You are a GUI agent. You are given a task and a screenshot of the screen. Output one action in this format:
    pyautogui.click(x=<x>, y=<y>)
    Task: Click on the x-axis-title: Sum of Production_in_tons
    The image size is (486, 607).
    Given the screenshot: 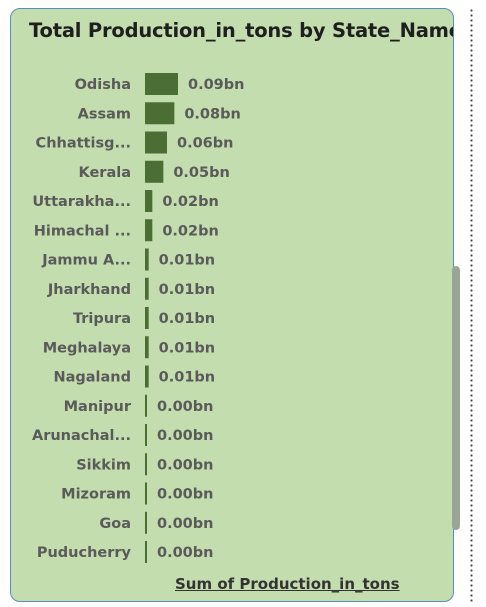 What is the action you would take?
    pyautogui.click(x=287, y=584)
    